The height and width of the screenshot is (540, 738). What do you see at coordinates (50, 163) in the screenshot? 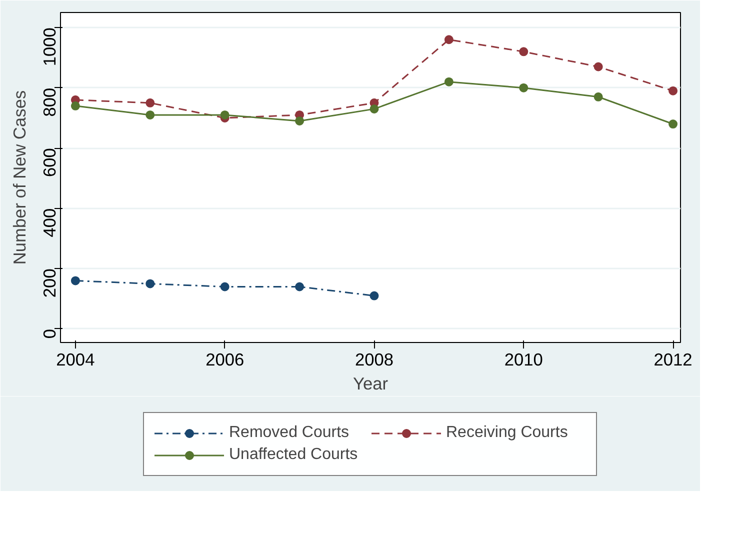
I see `y-tick-label: 600` at bounding box center [50, 163].